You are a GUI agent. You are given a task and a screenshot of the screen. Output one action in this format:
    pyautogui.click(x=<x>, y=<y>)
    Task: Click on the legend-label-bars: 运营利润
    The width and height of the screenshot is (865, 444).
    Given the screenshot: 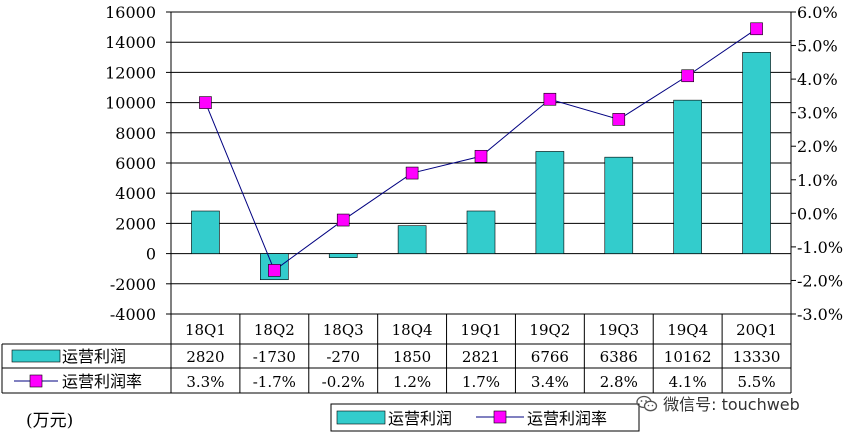 What is the action you would take?
    pyautogui.click(x=420, y=418)
    